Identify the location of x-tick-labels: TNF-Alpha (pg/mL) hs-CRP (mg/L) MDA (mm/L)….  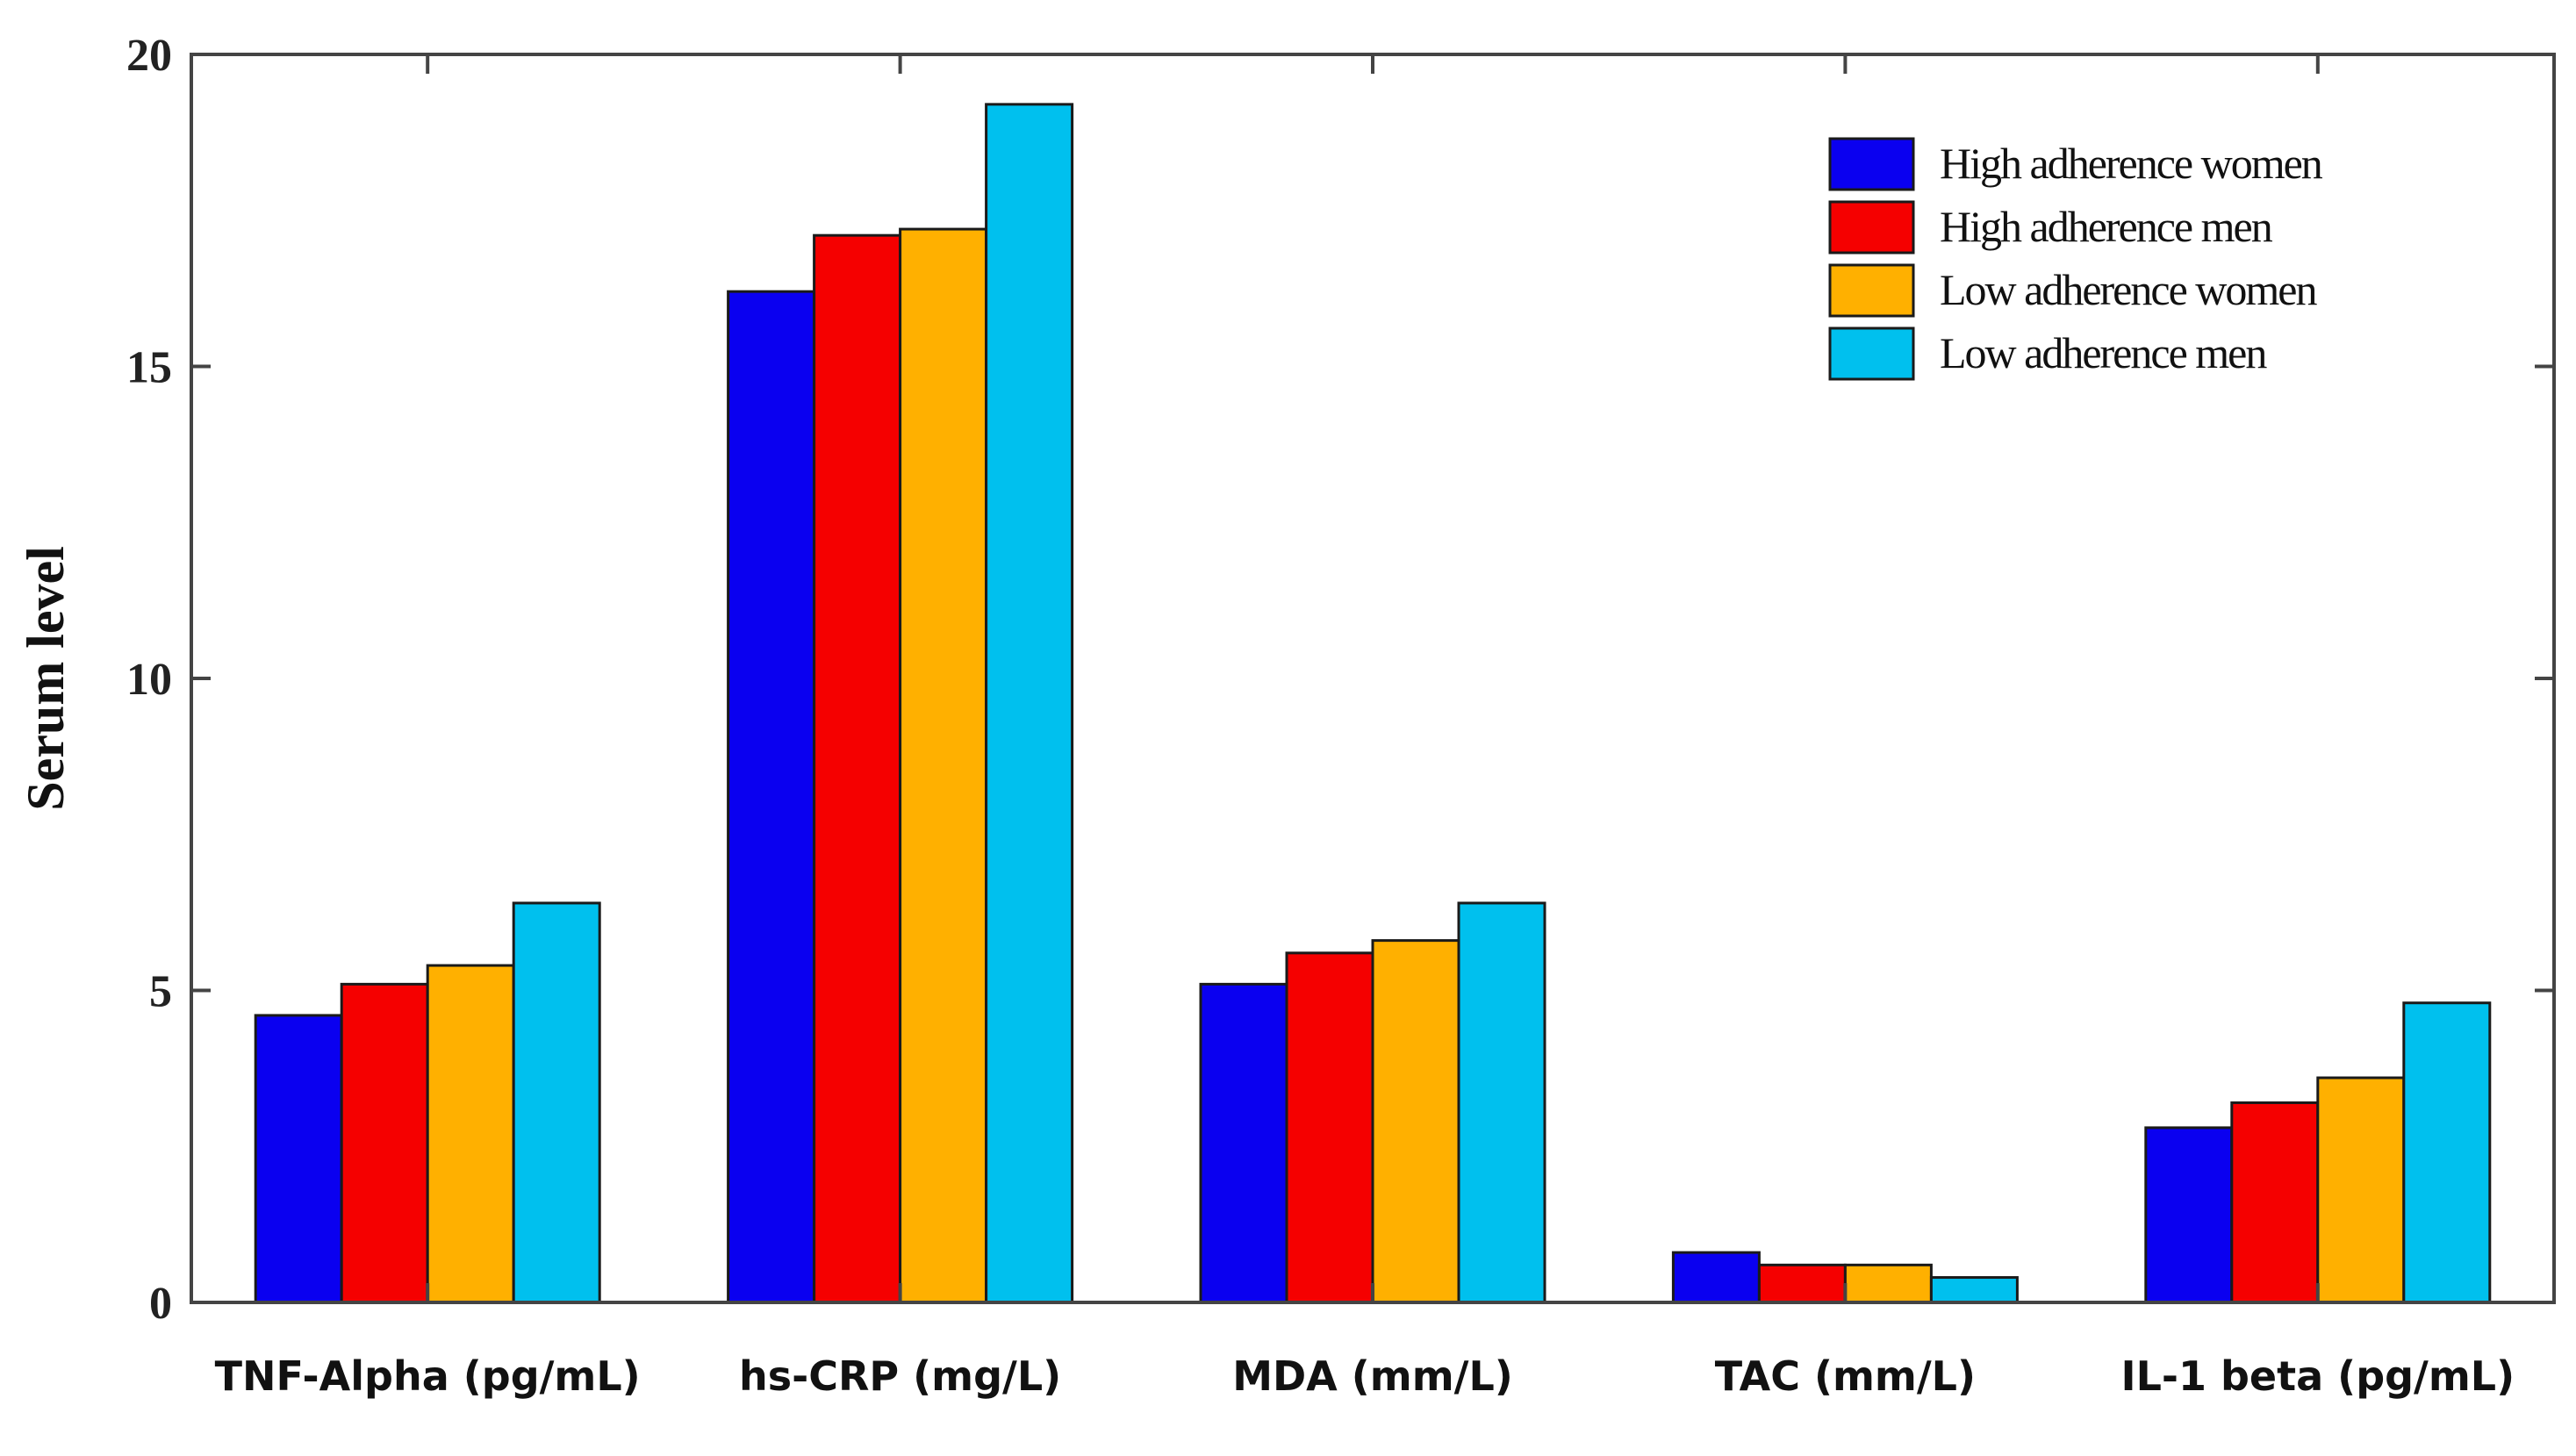
(1365, 1376).